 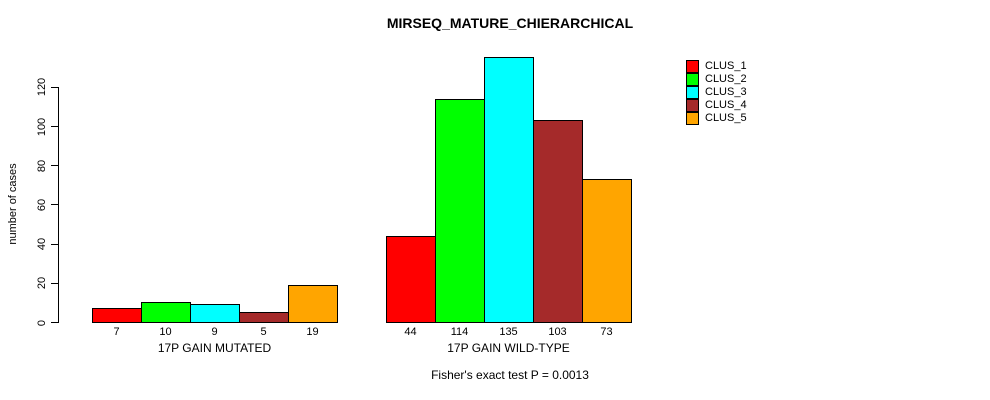 What do you see at coordinates (264, 317) in the screenshot?
I see `bar-clus_4-group1` at bounding box center [264, 317].